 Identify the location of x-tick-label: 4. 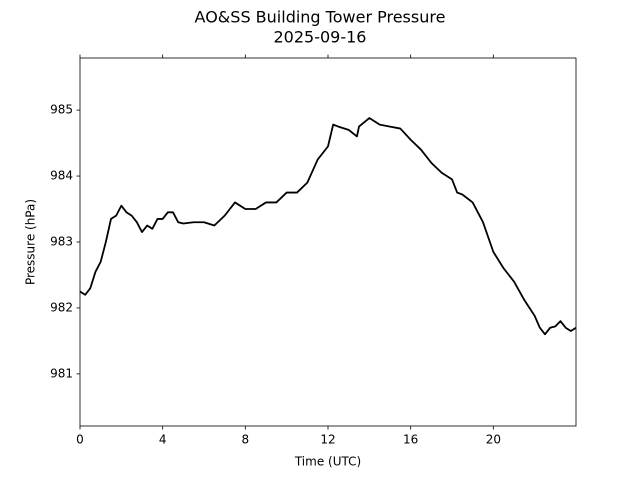
(163, 440).